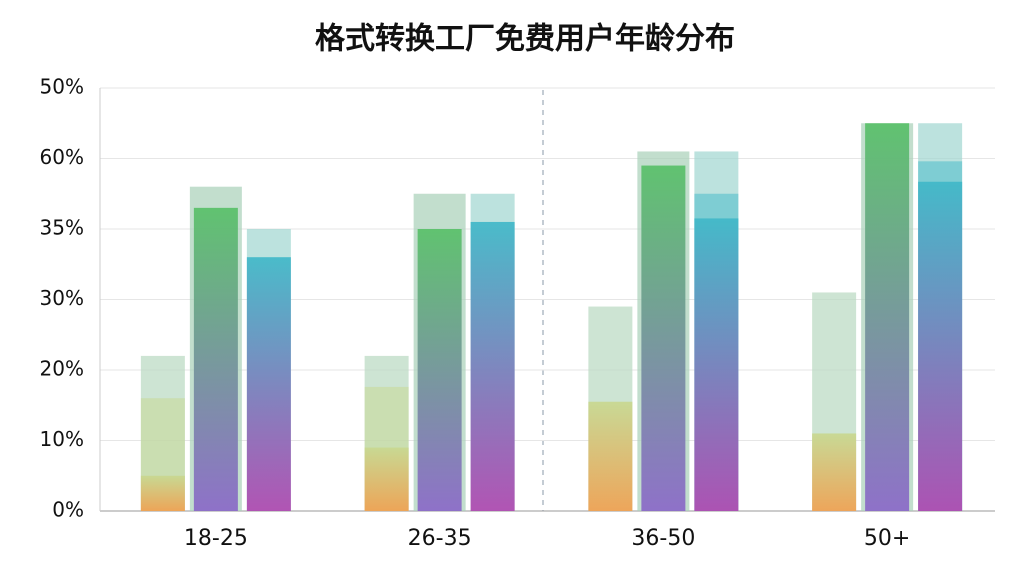 The image size is (1024, 576). I want to click on x-tick-label: 26-35, so click(440, 538).